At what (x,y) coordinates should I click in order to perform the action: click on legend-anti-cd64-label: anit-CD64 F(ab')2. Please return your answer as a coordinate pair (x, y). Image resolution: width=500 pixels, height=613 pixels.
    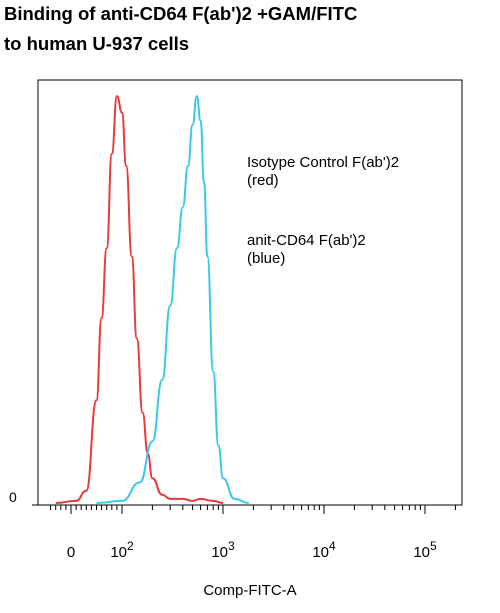
    Looking at the image, I should click on (306, 240).